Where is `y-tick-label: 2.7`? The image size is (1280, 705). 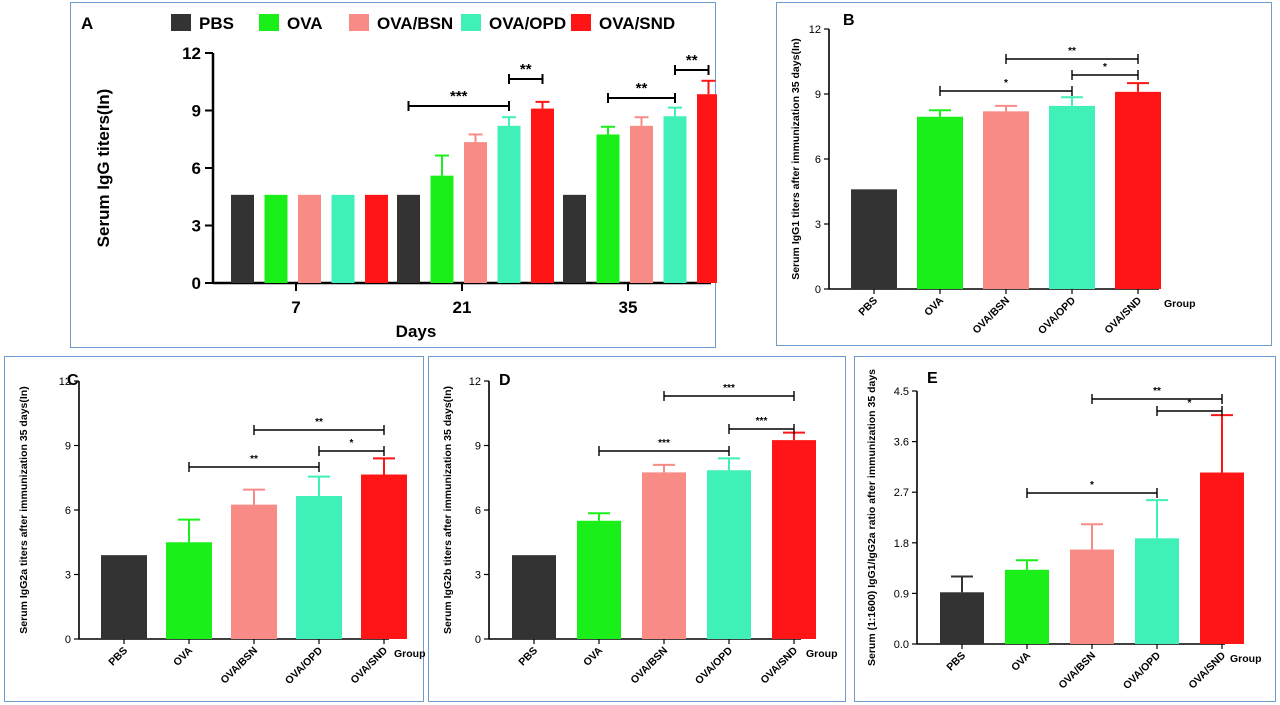
y-tick-label: 2.7 is located at coordinates (901, 493).